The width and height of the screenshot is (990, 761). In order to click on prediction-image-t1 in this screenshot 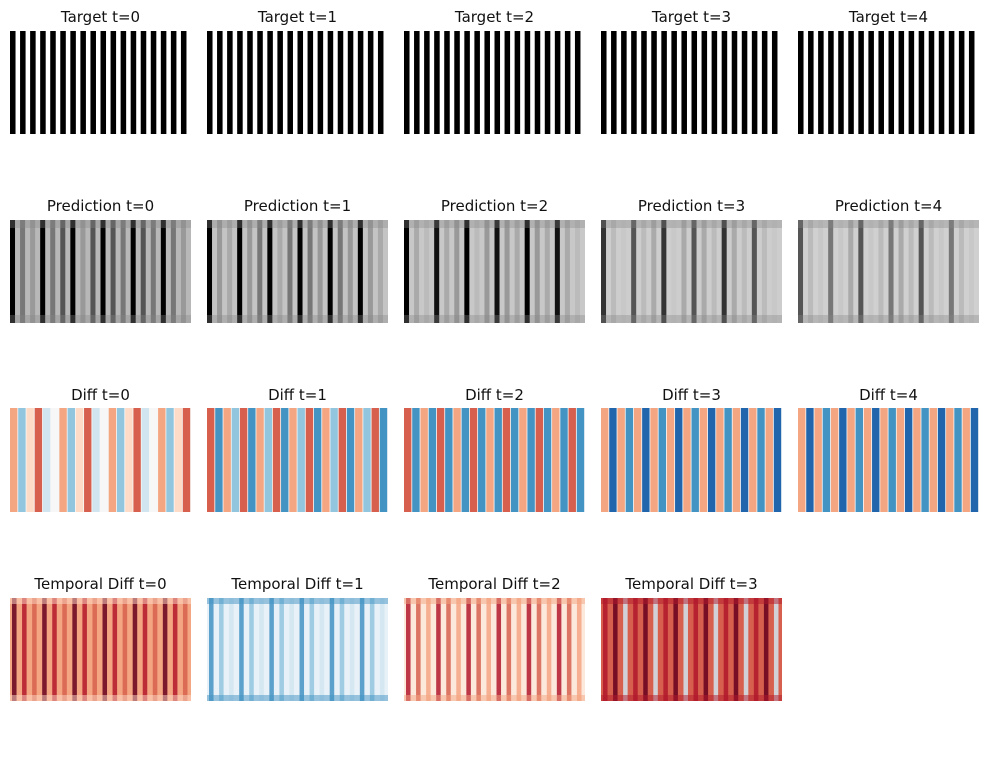, I will do `click(297, 271)`.